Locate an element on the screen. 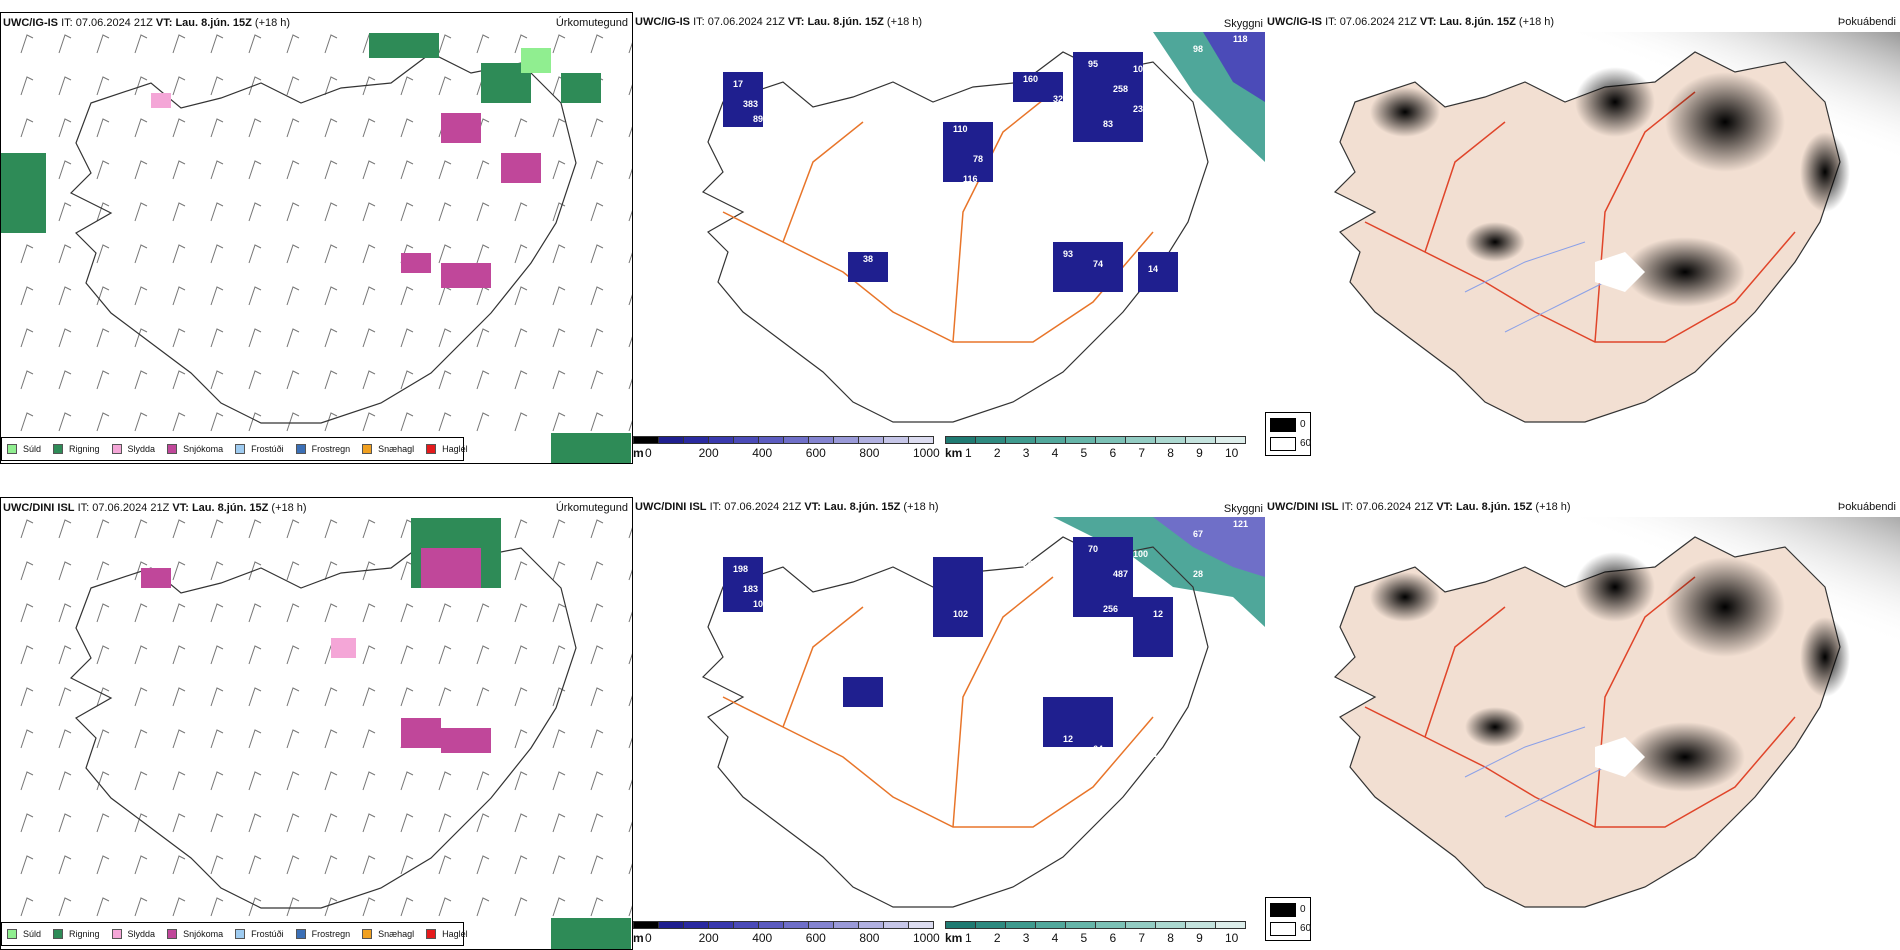  ceiling-label: 233 is located at coordinates (1140, 109).